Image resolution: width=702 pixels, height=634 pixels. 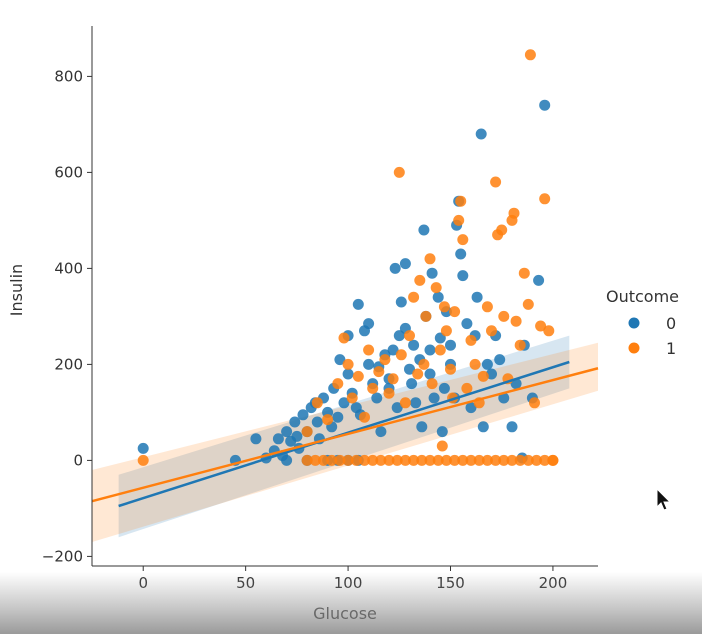 What do you see at coordinates (553, 583) in the screenshot?
I see `x-tick-label: 200` at bounding box center [553, 583].